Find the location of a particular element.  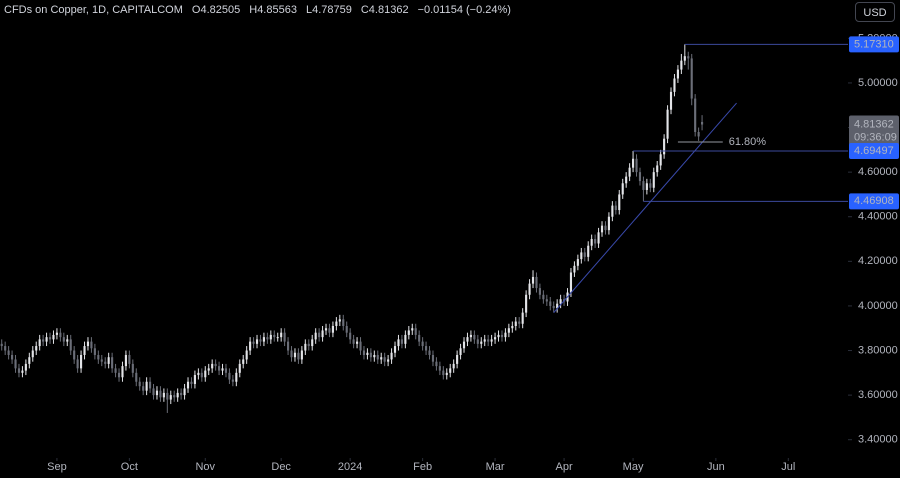

x-tick-label: May is located at coordinates (633, 467).